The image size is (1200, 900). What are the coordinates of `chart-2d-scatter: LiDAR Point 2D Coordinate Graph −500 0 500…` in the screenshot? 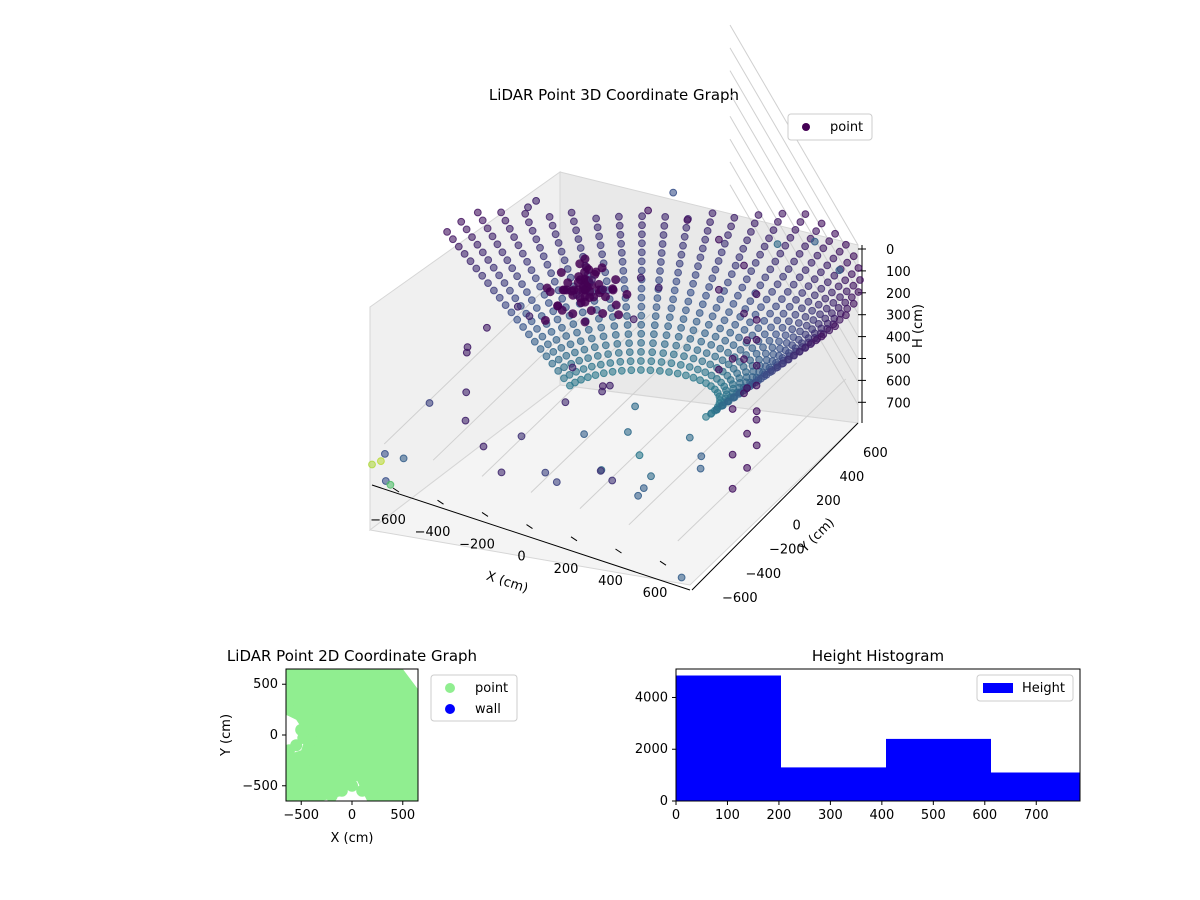 It's located at (368, 746).